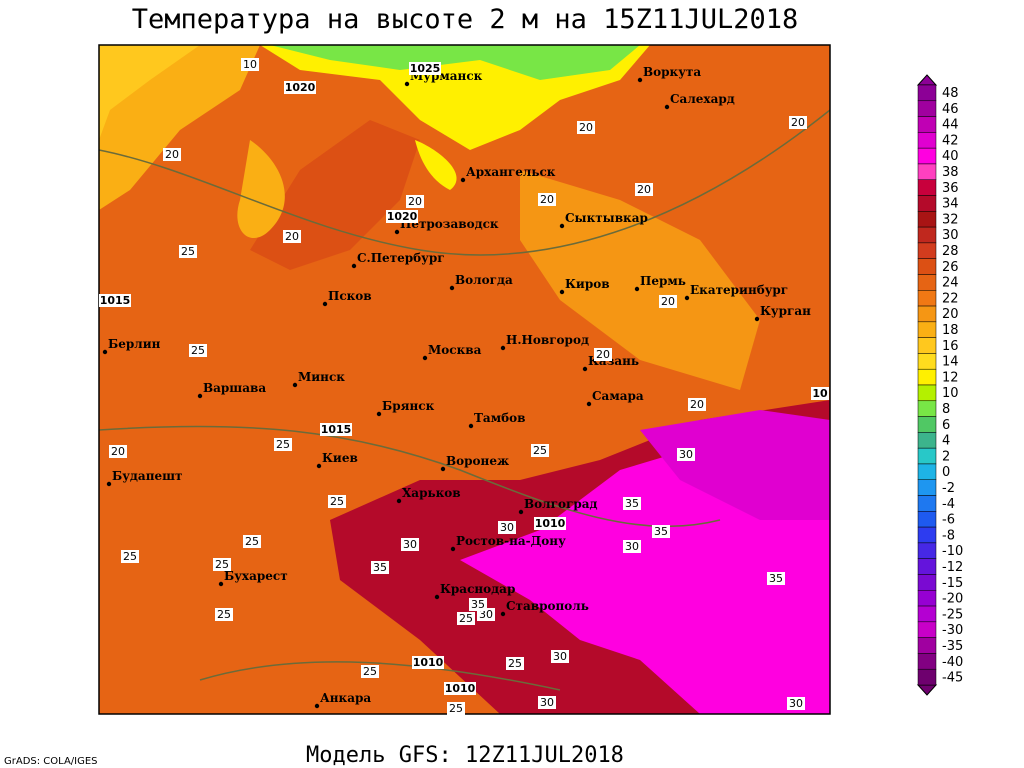 This screenshot has width=1024, height=768. What do you see at coordinates (948, 535) in the screenshot?
I see `colorbar-label: -8` at bounding box center [948, 535].